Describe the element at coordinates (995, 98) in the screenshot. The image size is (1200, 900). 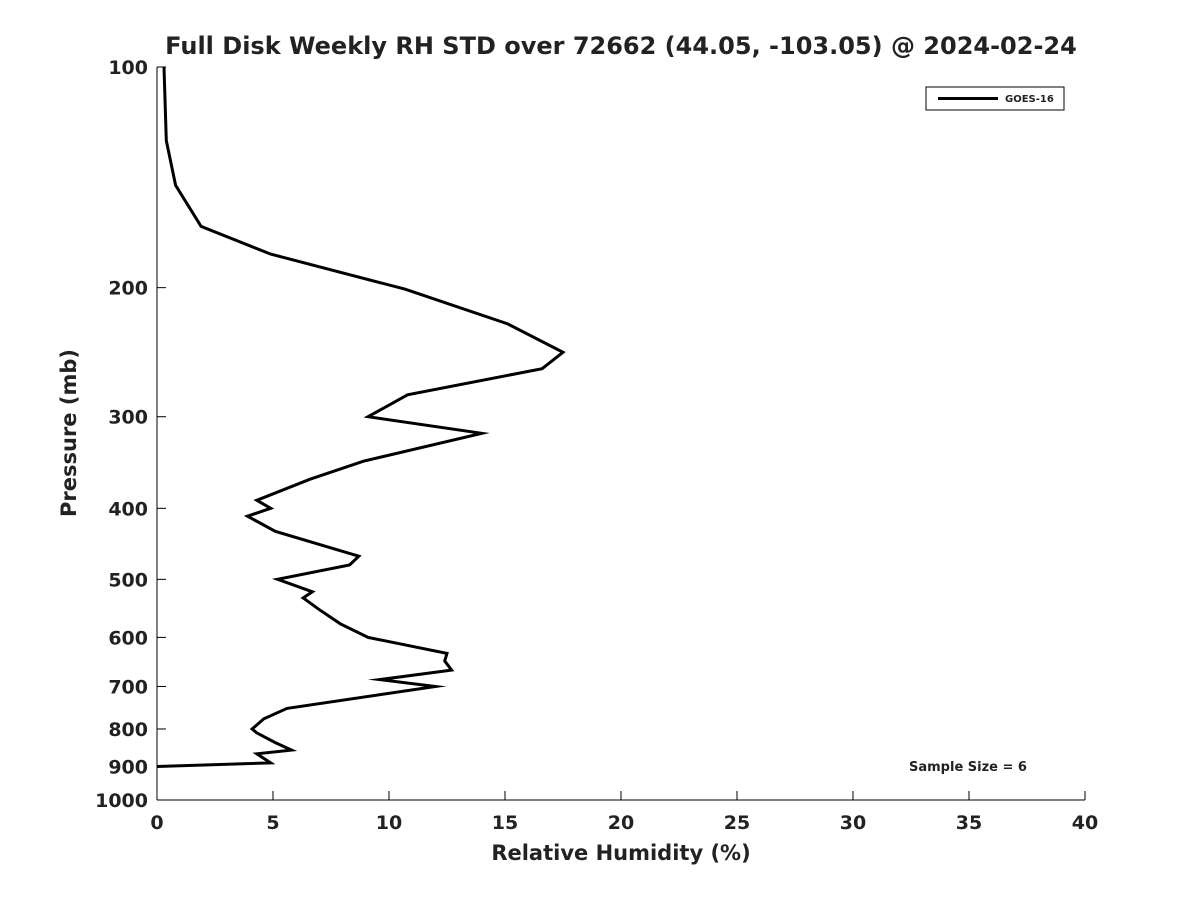
I see `legend: GOES-16` at that location.